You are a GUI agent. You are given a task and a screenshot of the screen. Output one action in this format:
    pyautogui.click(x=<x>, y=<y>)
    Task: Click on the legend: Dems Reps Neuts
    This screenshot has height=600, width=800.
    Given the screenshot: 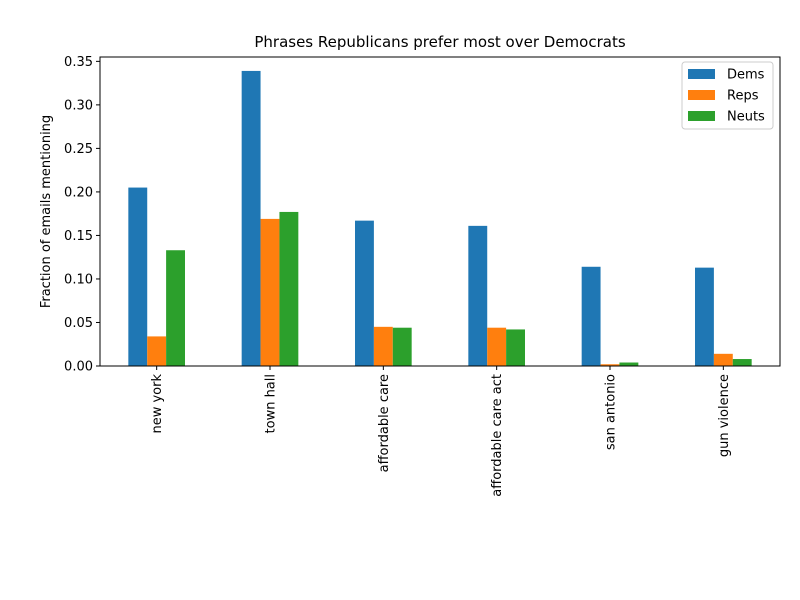 What is the action you would take?
    pyautogui.click(x=727, y=95)
    